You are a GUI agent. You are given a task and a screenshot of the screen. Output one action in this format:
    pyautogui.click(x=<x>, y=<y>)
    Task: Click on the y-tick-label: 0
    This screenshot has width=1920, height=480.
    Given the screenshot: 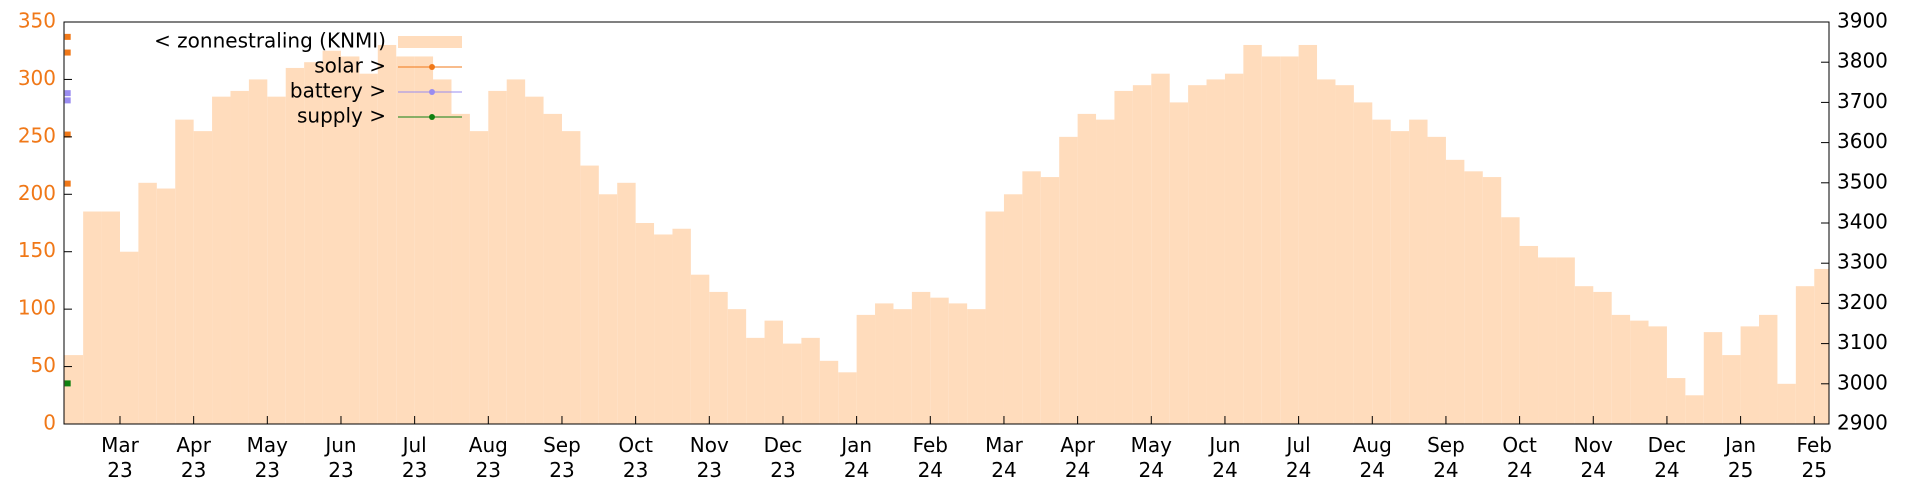 What is the action you would take?
    pyautogui.click(x=49, y=423)
    